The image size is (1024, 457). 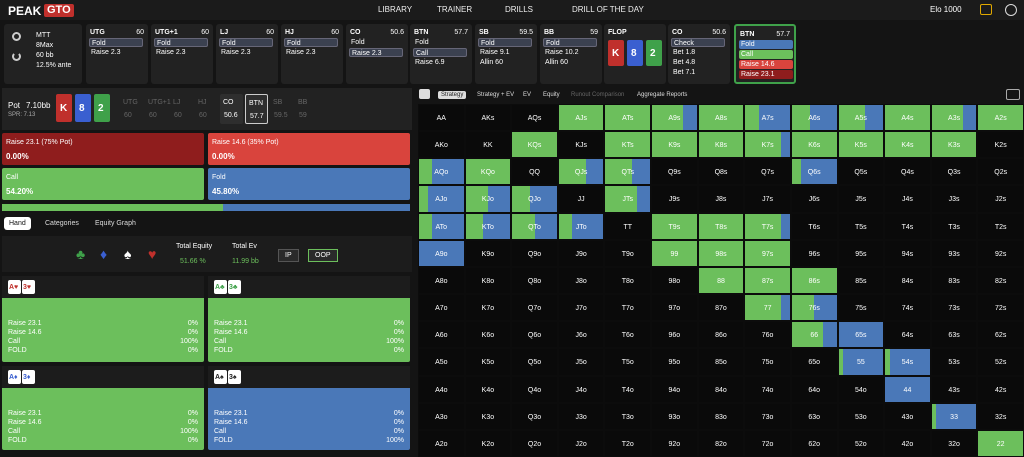 I want to click on action-line: Raise 6.9, so click(x=430, y=62).